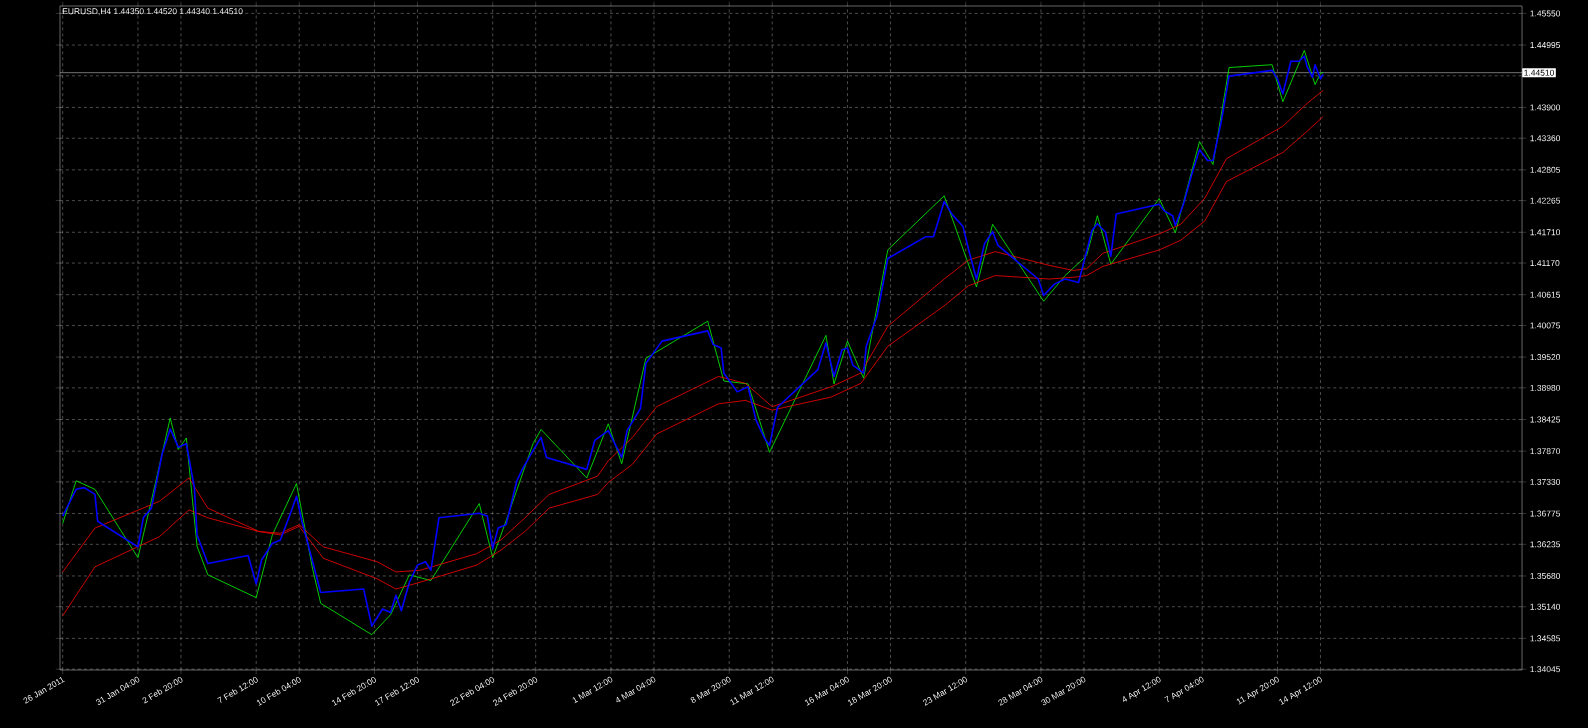 The image size is (1588, 728). I want to click on chart-title: EURUSD,H4 1.44350 1.44520 1.44340 1.44510, so click(152, 12).